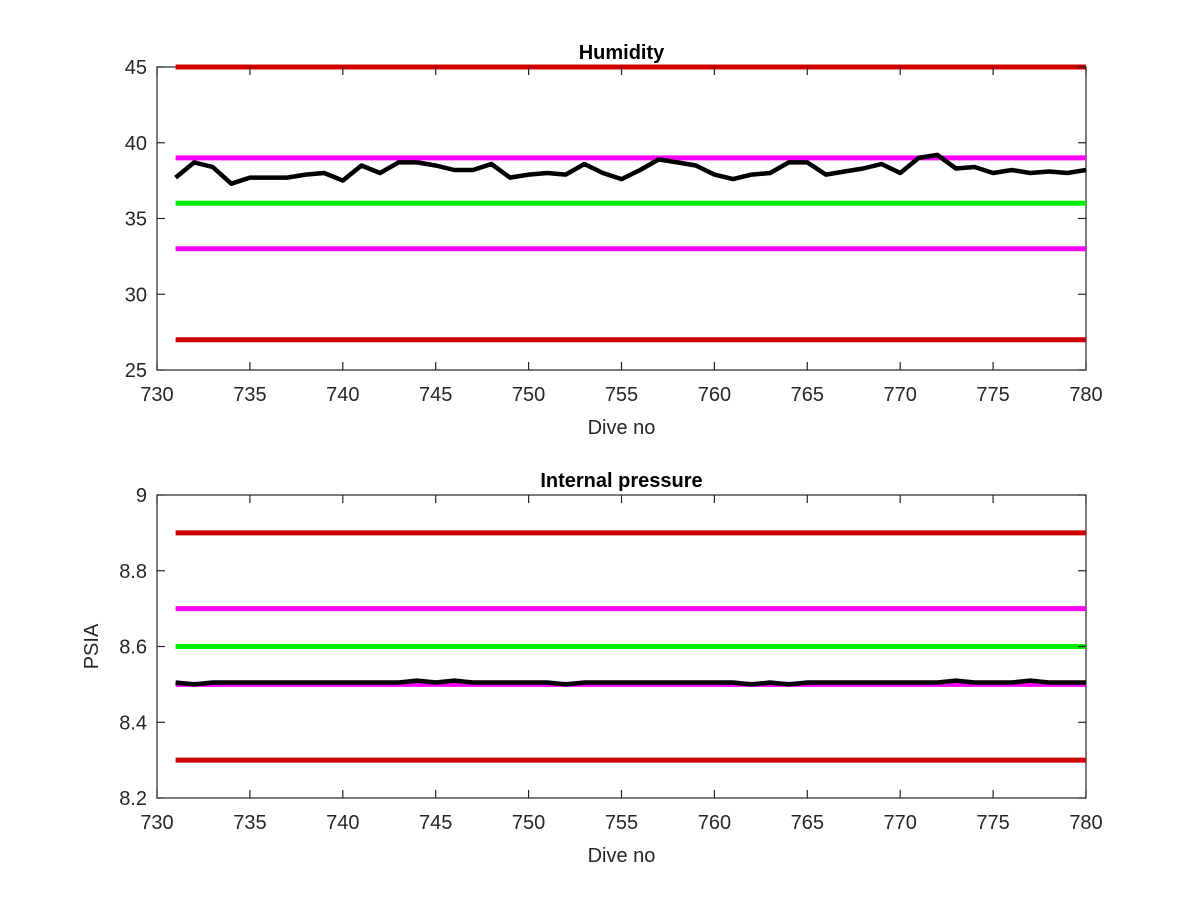 The height and width of the screenshot is (900, 1200). What do you see at coordinates (136, 68) in the screenshot?
I see `humidity-y-tick-label-45: 45` at bounding box center [136, 68].